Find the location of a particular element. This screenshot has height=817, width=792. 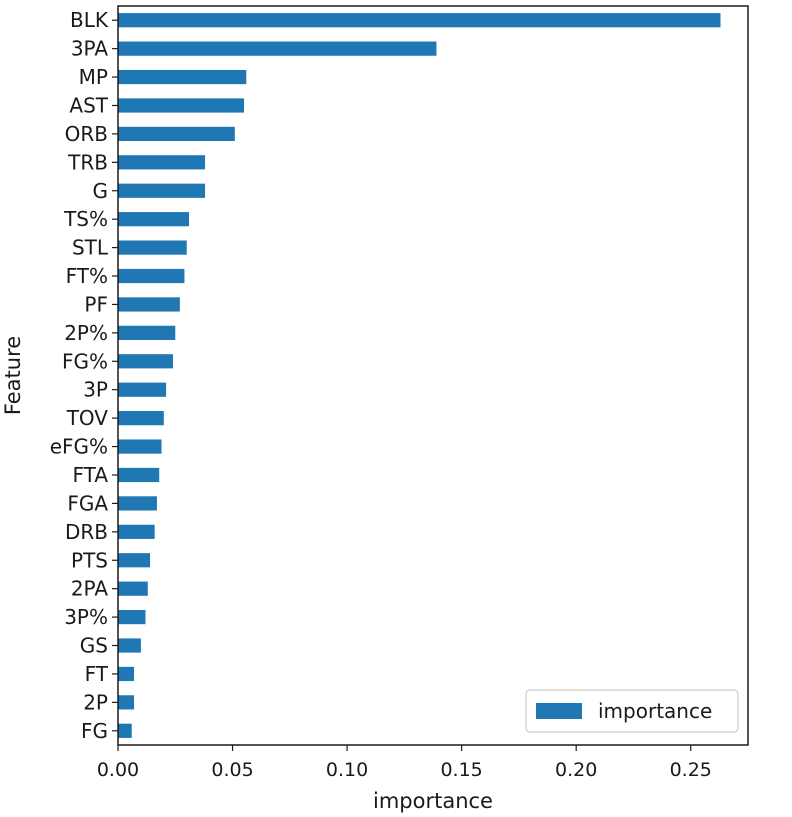

y-tick-label: G is located at coordinates (101, 191).